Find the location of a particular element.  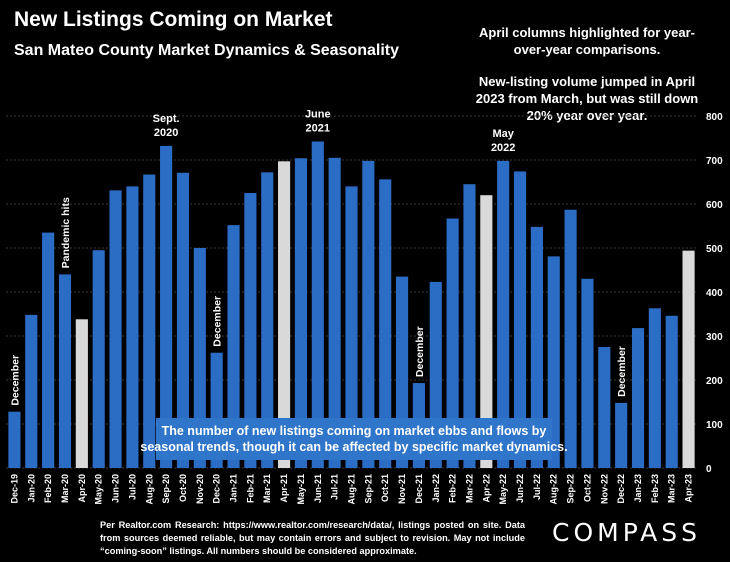

caption-box is located at coordinates (354, 439).